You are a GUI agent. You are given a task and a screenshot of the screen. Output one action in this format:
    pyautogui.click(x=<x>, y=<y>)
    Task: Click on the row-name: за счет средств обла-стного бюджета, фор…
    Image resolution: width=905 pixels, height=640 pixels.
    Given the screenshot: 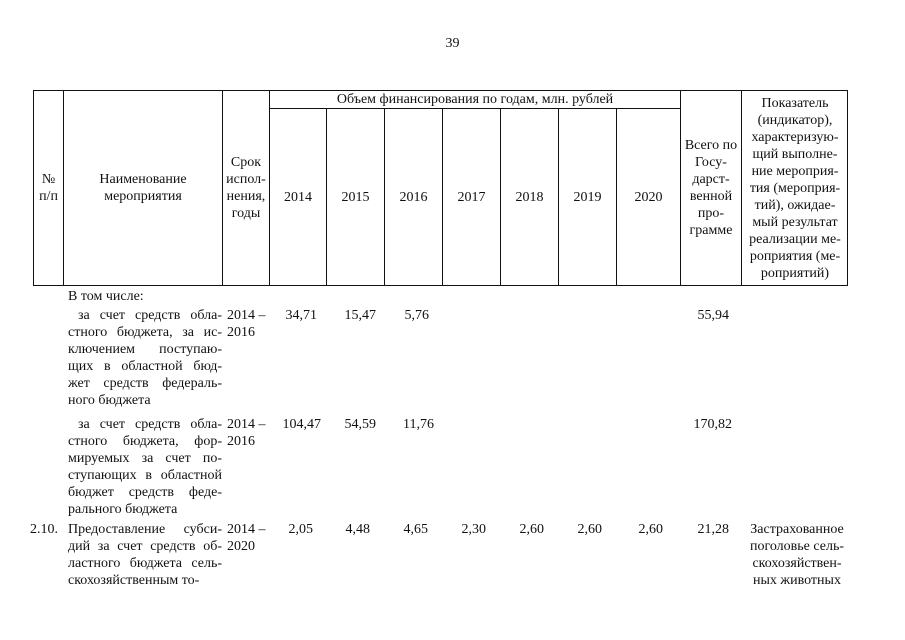 What is the action you would take?
    pyautogui.click(x=145, y=467)
    